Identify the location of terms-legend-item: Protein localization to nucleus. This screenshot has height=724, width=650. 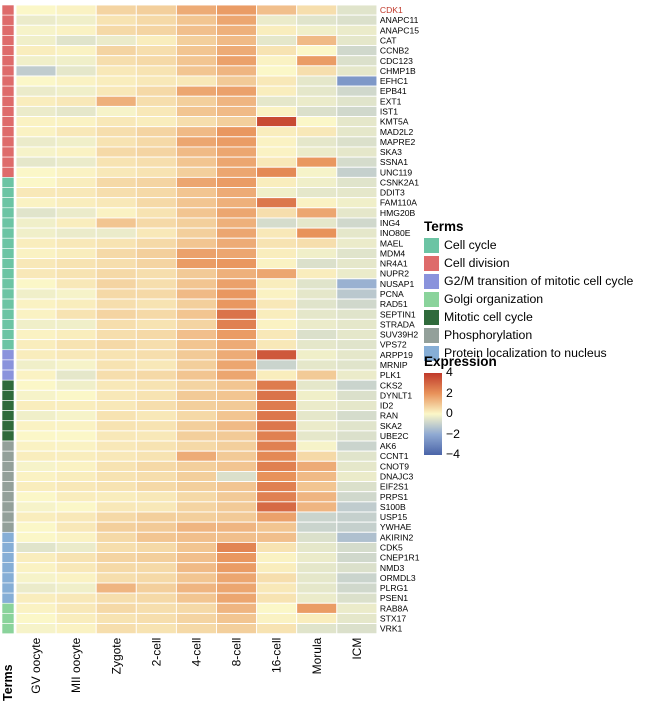
(528, 353).